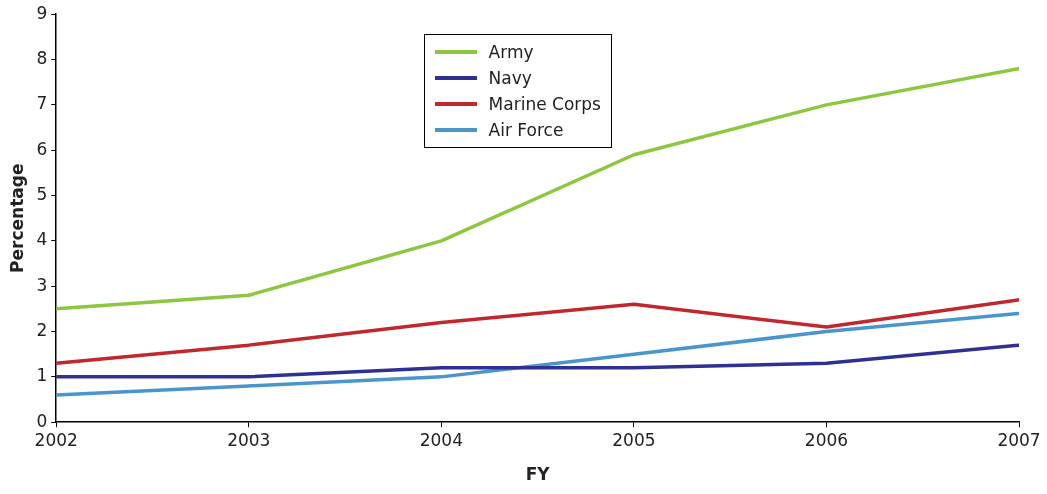 The image size is (1047, 494). Describe the element at coordinates (42, 103) in the screenshot. I see `y-tick-label: 7` at that location.